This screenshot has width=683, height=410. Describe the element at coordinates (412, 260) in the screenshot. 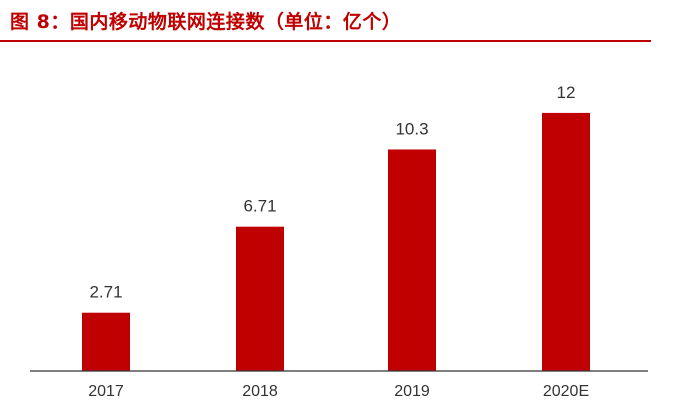

I see `bar-2019` at that location.